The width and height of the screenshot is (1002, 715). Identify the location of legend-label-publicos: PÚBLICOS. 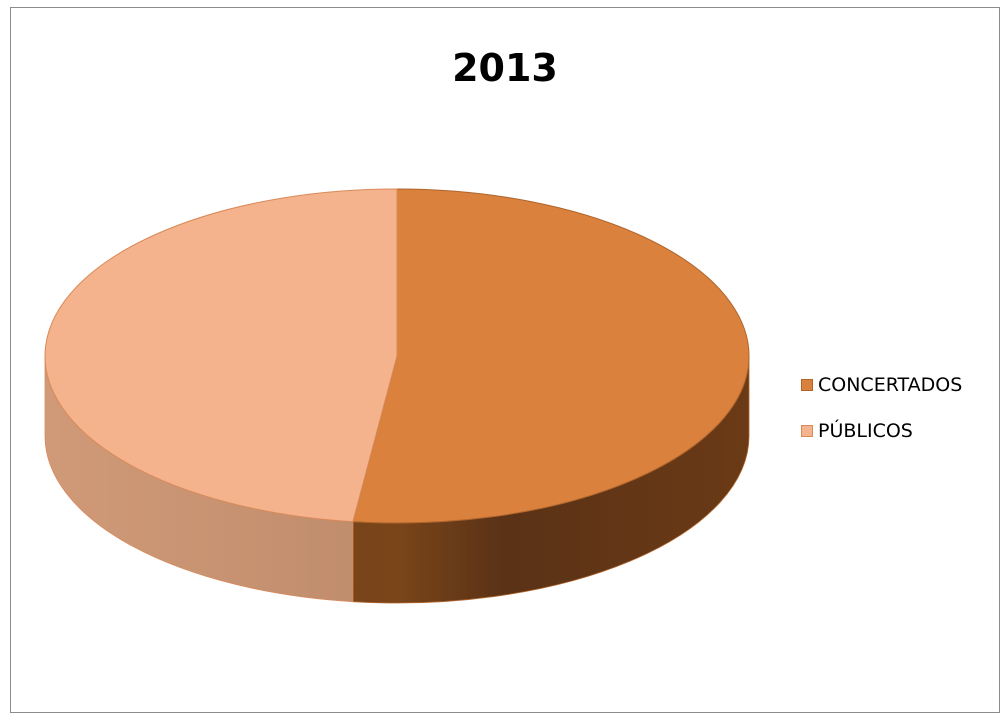
(865, 431).